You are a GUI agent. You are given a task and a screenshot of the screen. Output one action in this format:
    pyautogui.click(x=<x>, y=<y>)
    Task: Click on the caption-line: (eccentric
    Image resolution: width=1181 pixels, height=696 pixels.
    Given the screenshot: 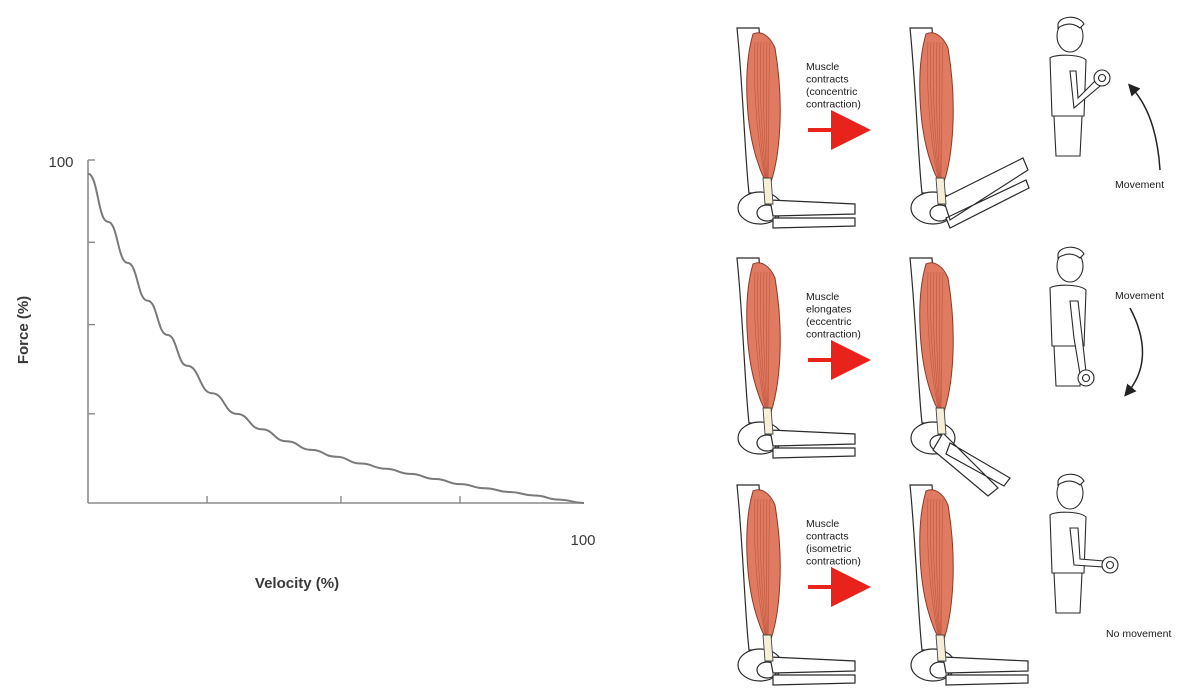 What is the action you would take?
    pyautogui.click(x=829, y=322)
    